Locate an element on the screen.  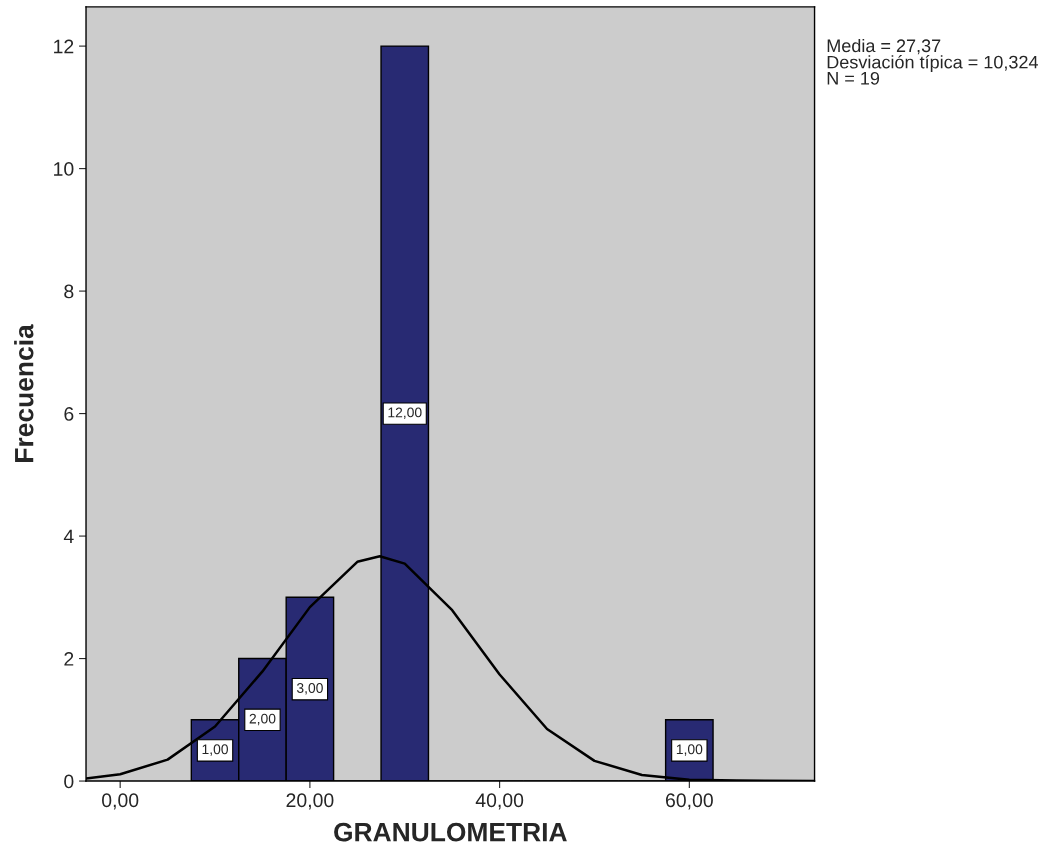
x-tick-label: 60,00 is located at coordinates (689, 801).